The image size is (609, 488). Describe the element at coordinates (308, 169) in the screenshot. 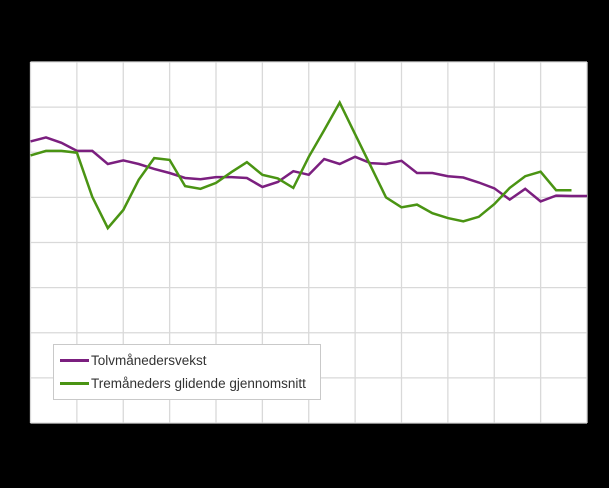

I see `twelve-month-growth-line` at that location.